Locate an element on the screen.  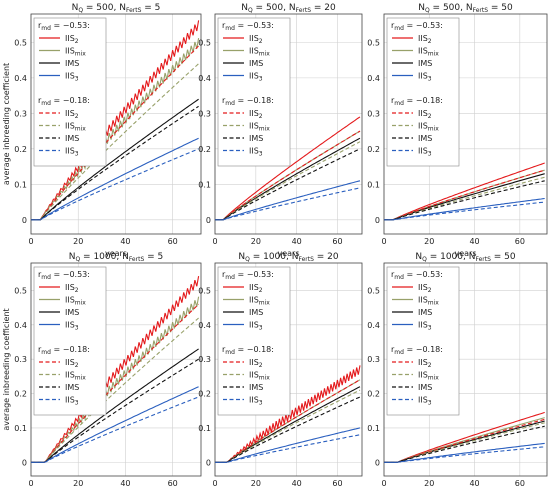
panel-title: NQ = 1000, NFertS = 50 is located at coordinates (465, 257).